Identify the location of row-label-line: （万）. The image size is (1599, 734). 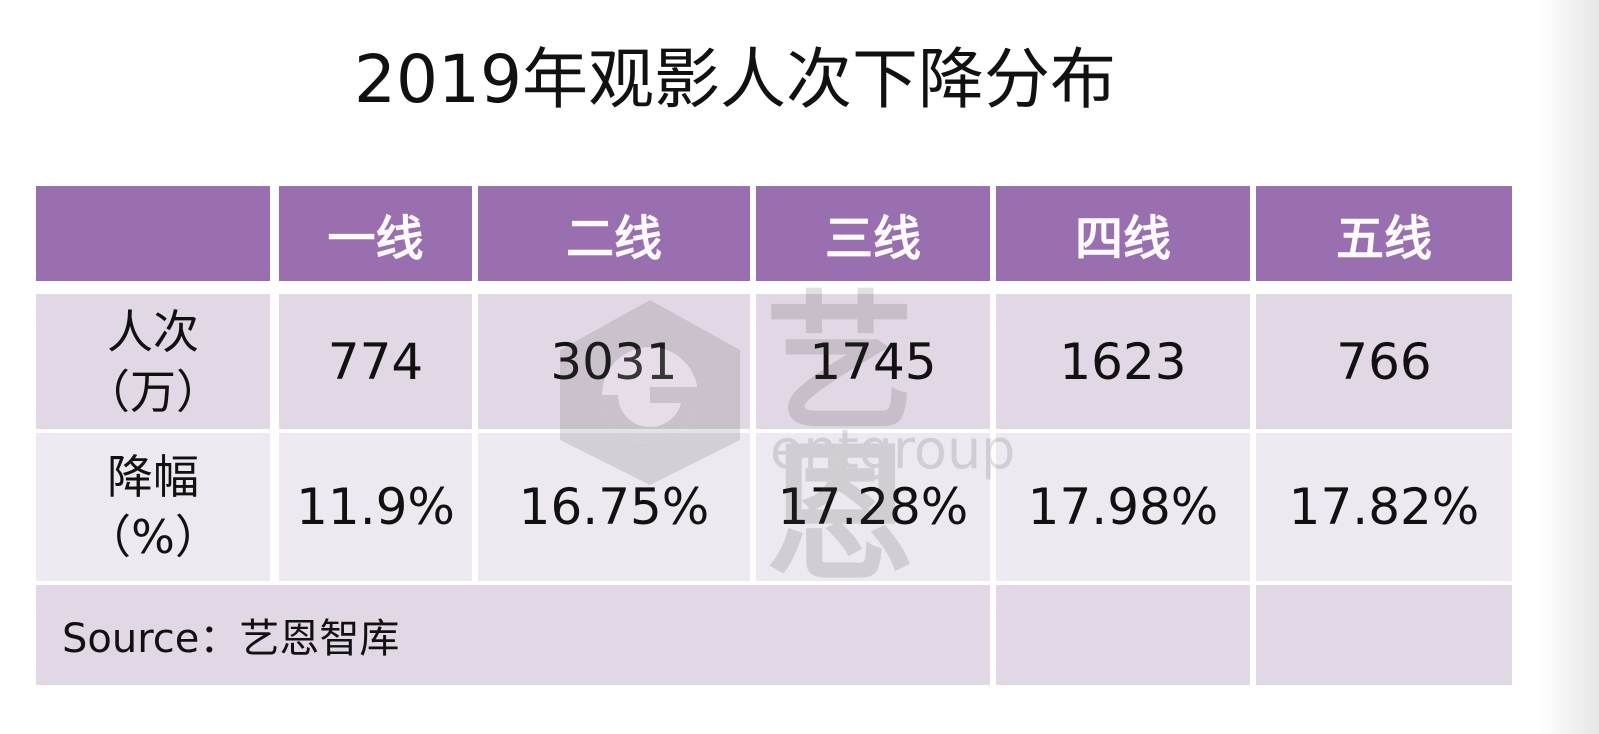
(153, 391).